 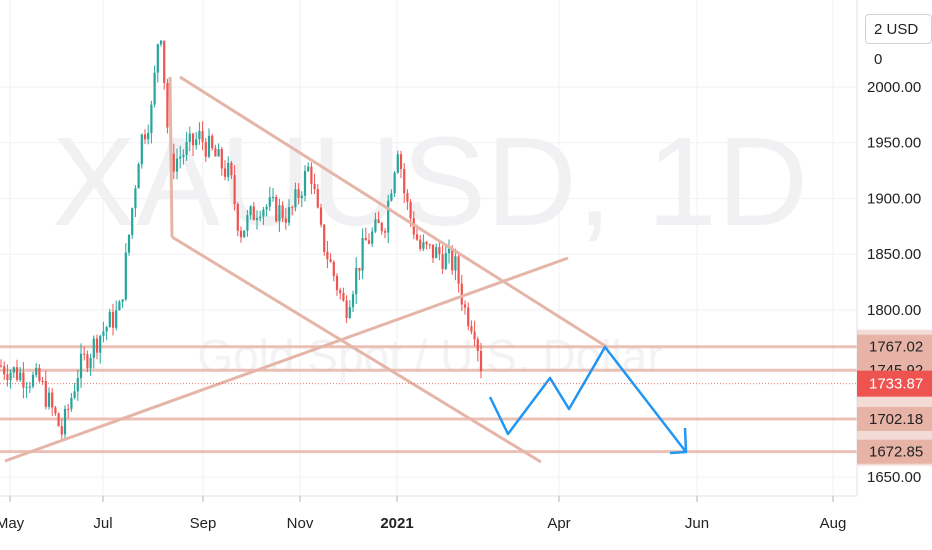 I want to click on price-level-tag-label: 1702.18, so click(x=896, y=419).